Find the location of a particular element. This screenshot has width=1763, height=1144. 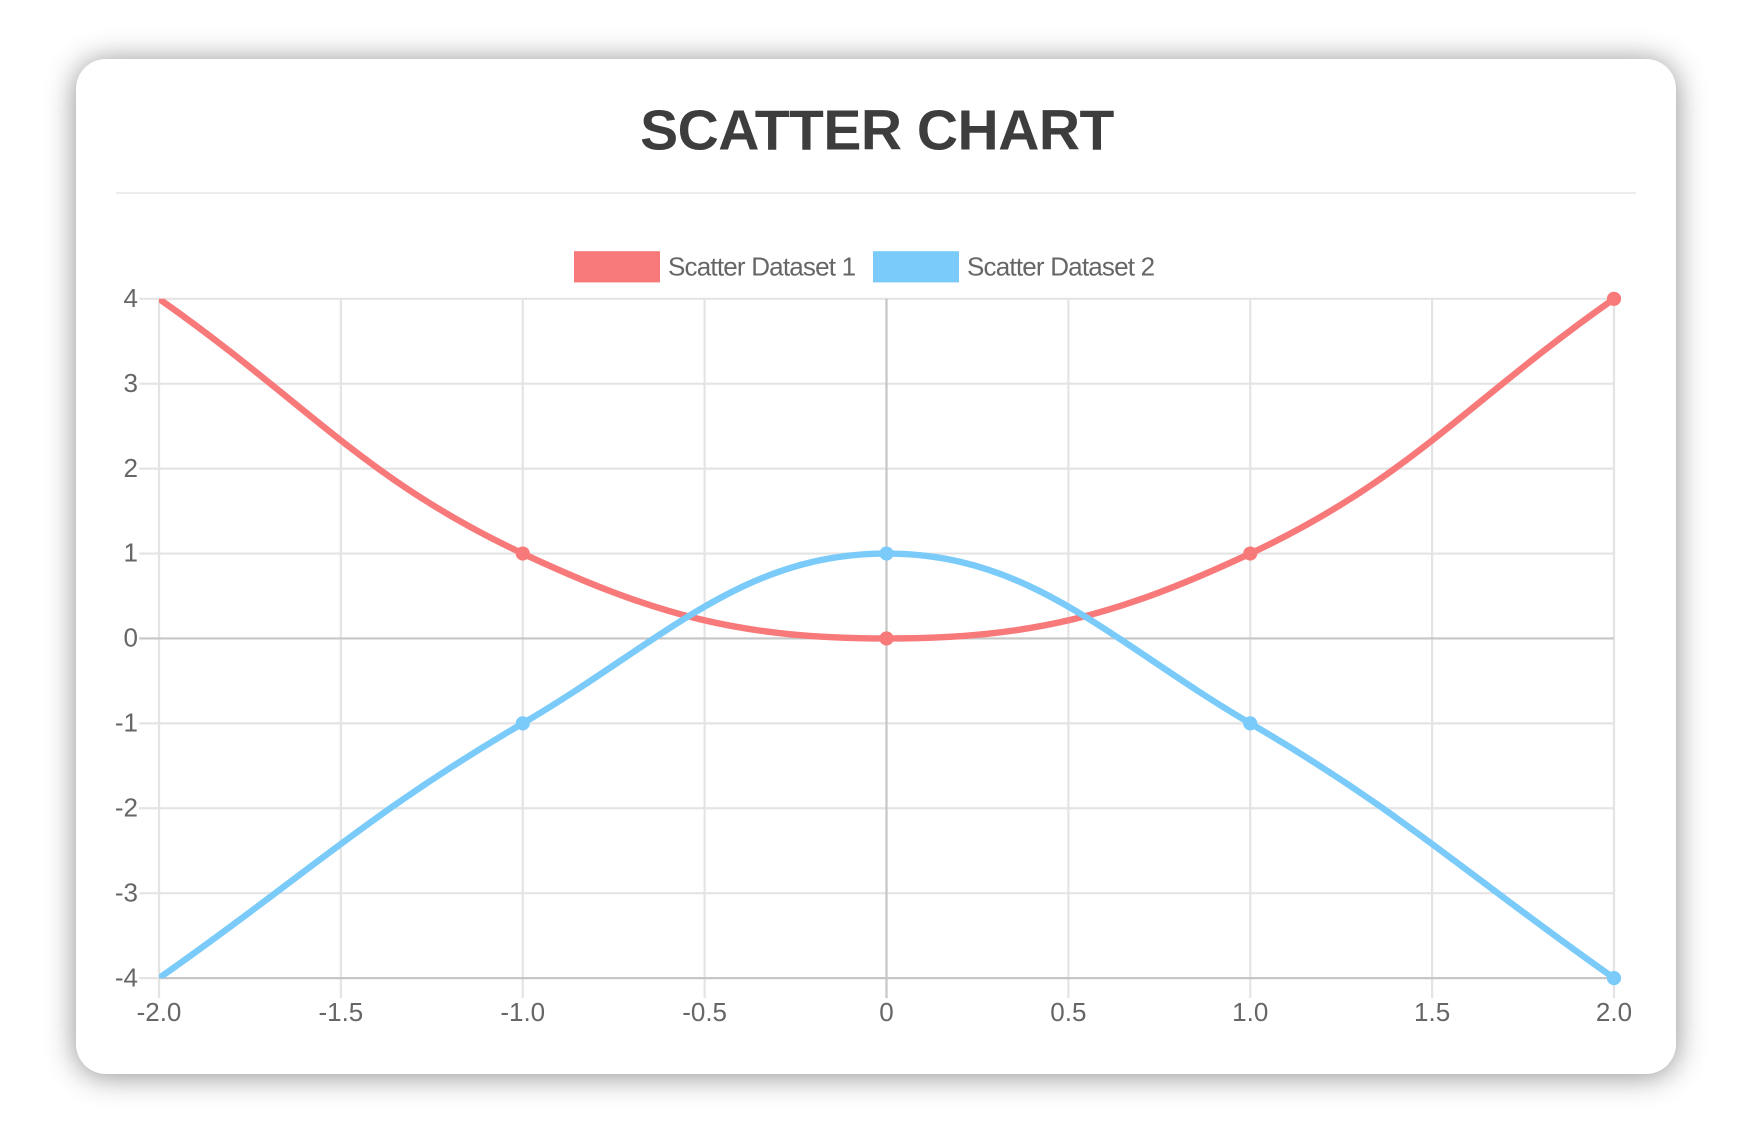

svg-text: -3 is located at coordinates (126, 892).